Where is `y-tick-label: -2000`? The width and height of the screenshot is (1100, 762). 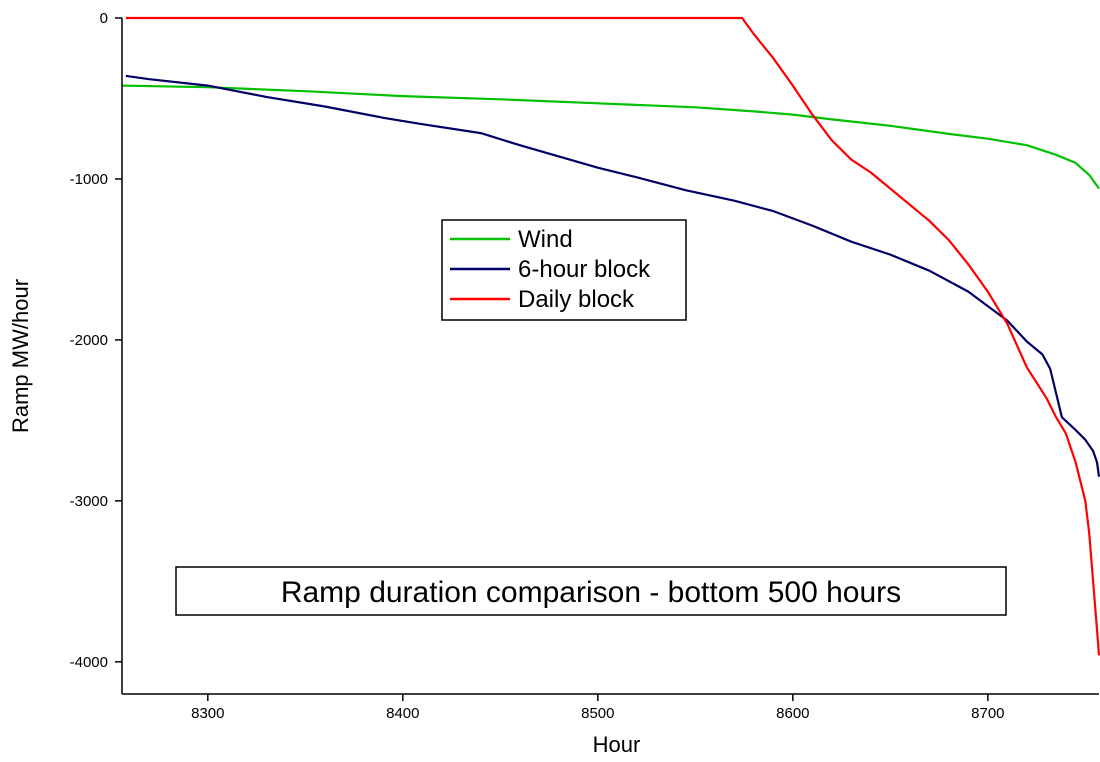 y-tick-label: -2000 is located at coordinates (89, 340).